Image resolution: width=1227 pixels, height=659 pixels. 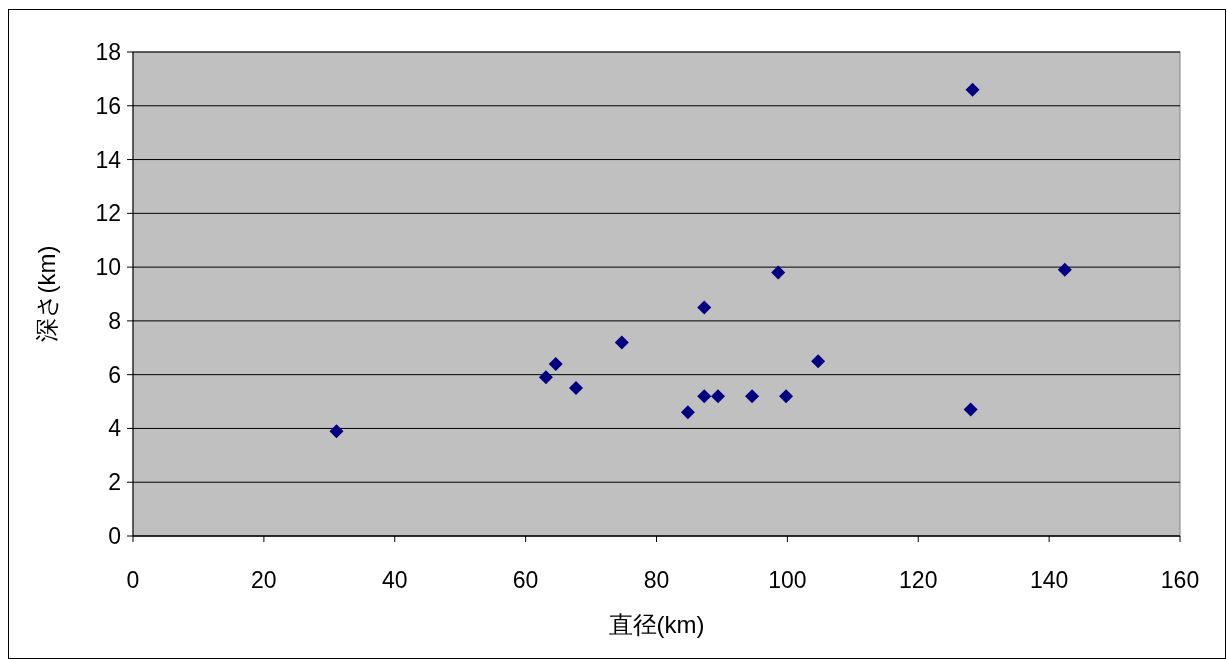 What do you see at coordinates (1180, 580) in the screenshot?
I see `x-tick-label: 160` at bounding box center [1180, 580].